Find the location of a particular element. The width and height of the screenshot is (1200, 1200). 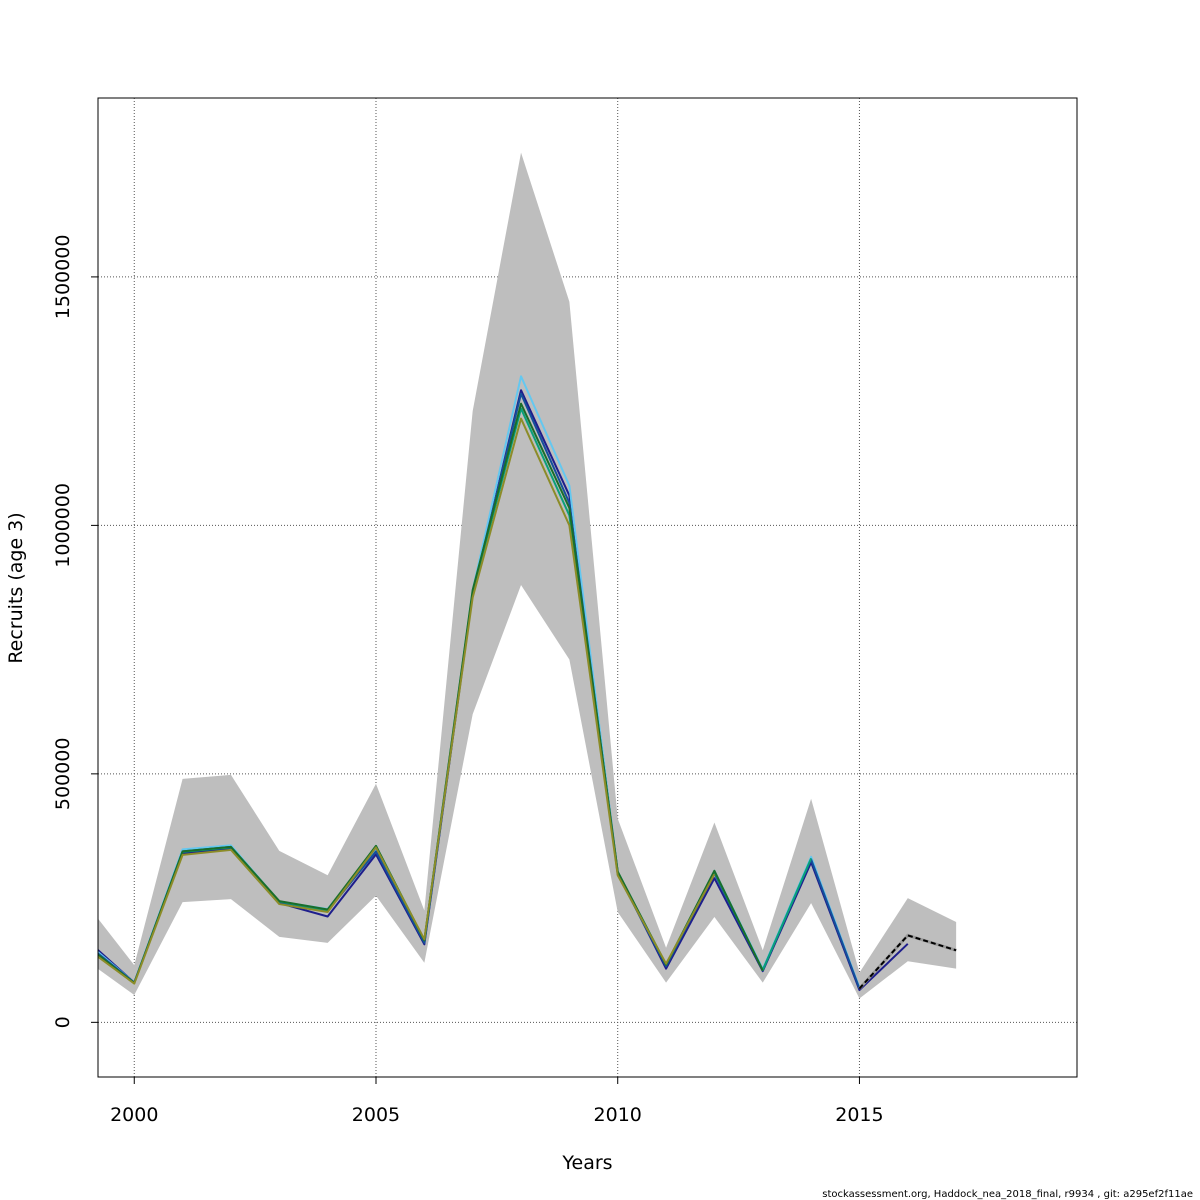

y-axis-ticks: 0 500000 1000000 1500000 is located at coordinates (75, 631).